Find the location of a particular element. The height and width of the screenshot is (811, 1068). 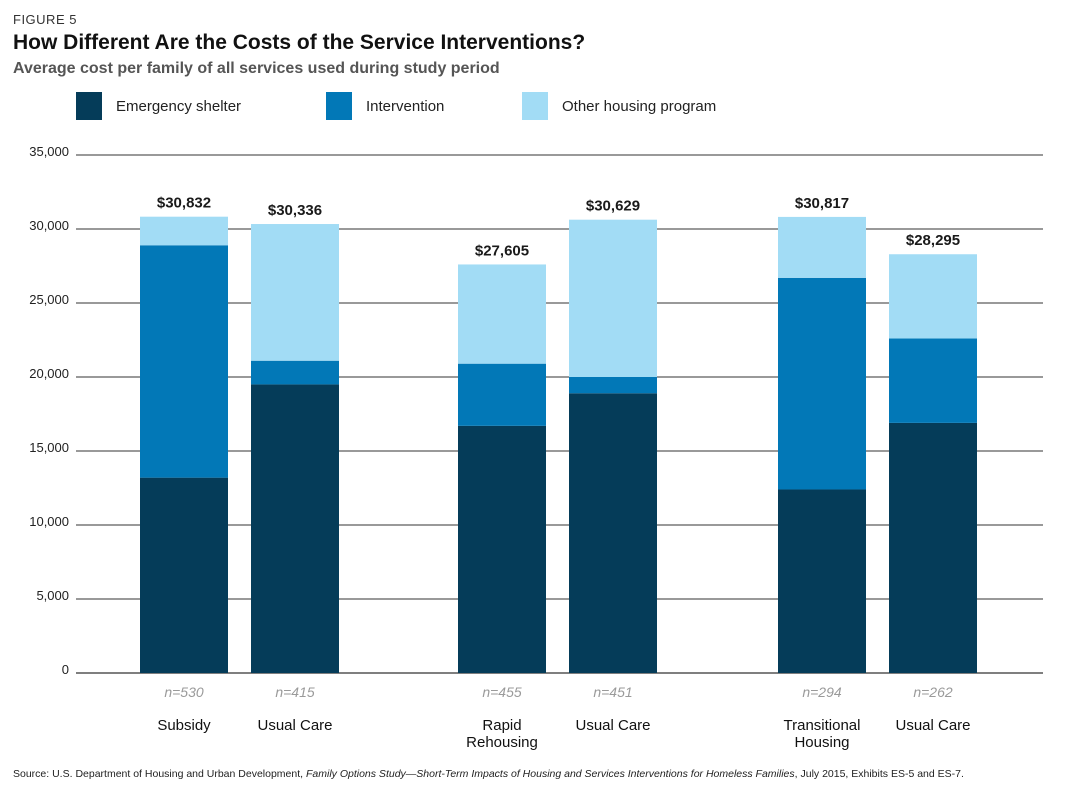

bar-total-label: $30,629 is located at coordinates (613, 206).